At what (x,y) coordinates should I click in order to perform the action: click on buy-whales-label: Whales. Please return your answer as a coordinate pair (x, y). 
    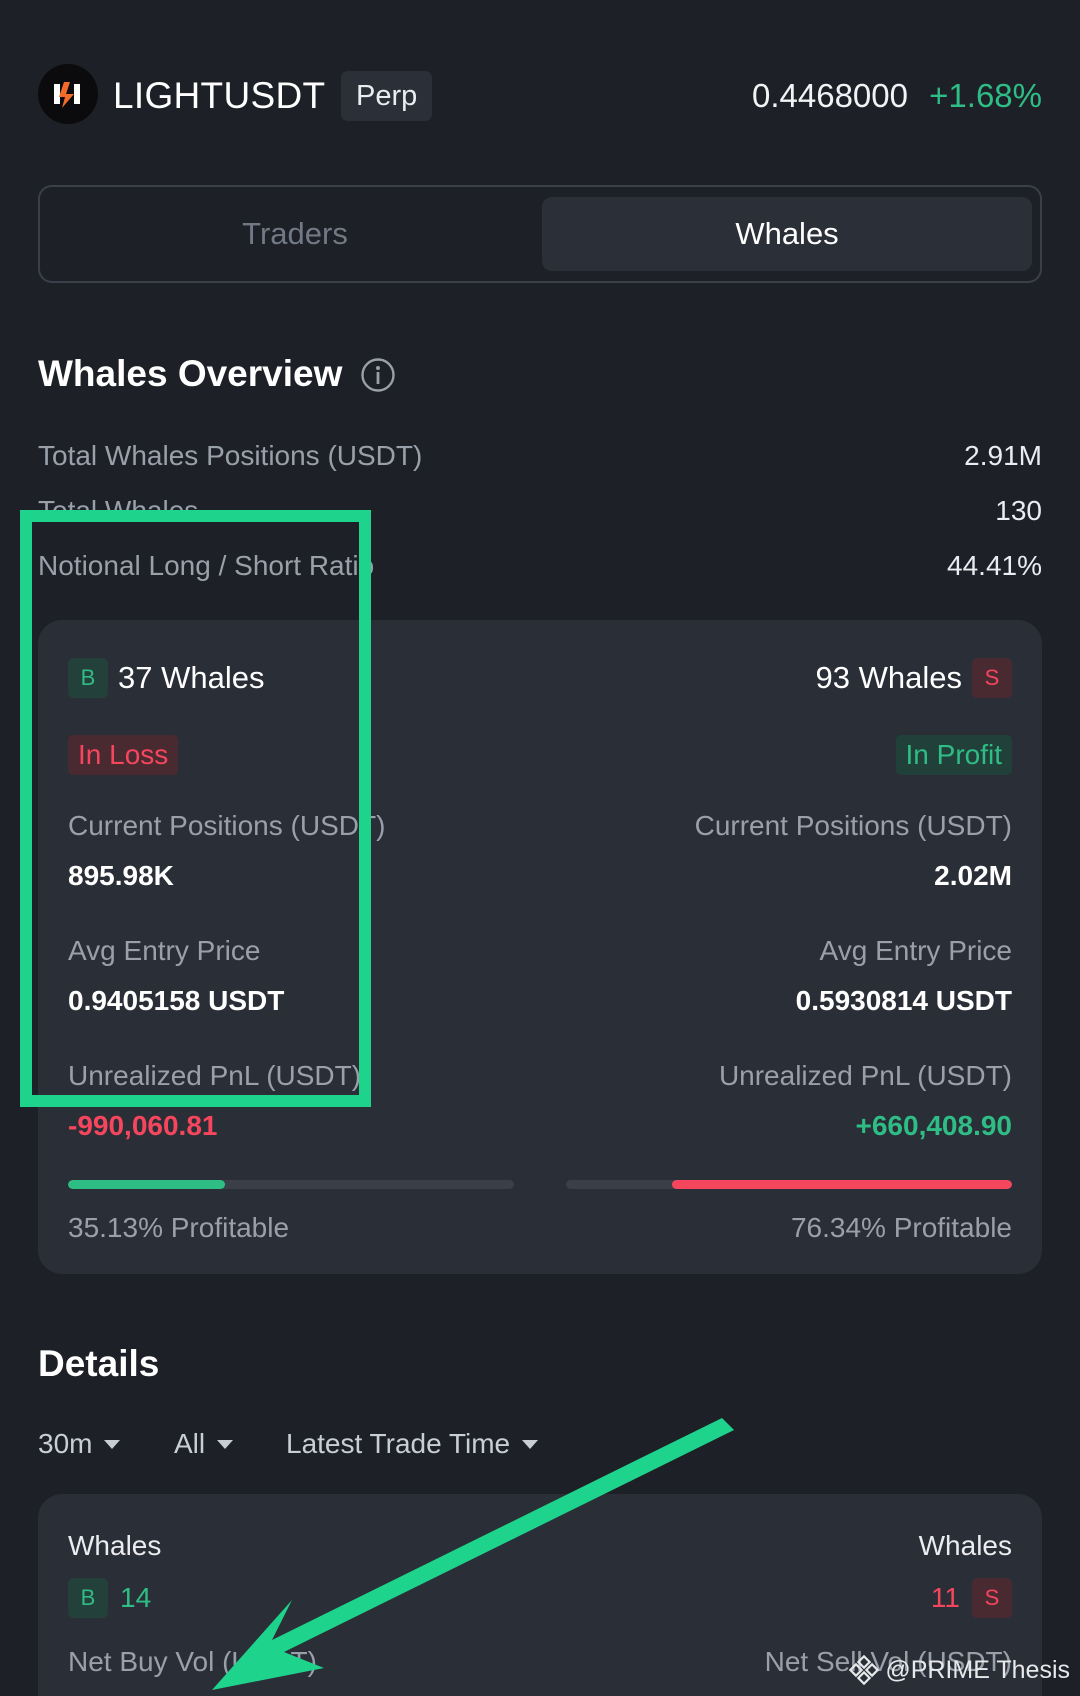
    Looking at the image, I should click on (115, 1545).